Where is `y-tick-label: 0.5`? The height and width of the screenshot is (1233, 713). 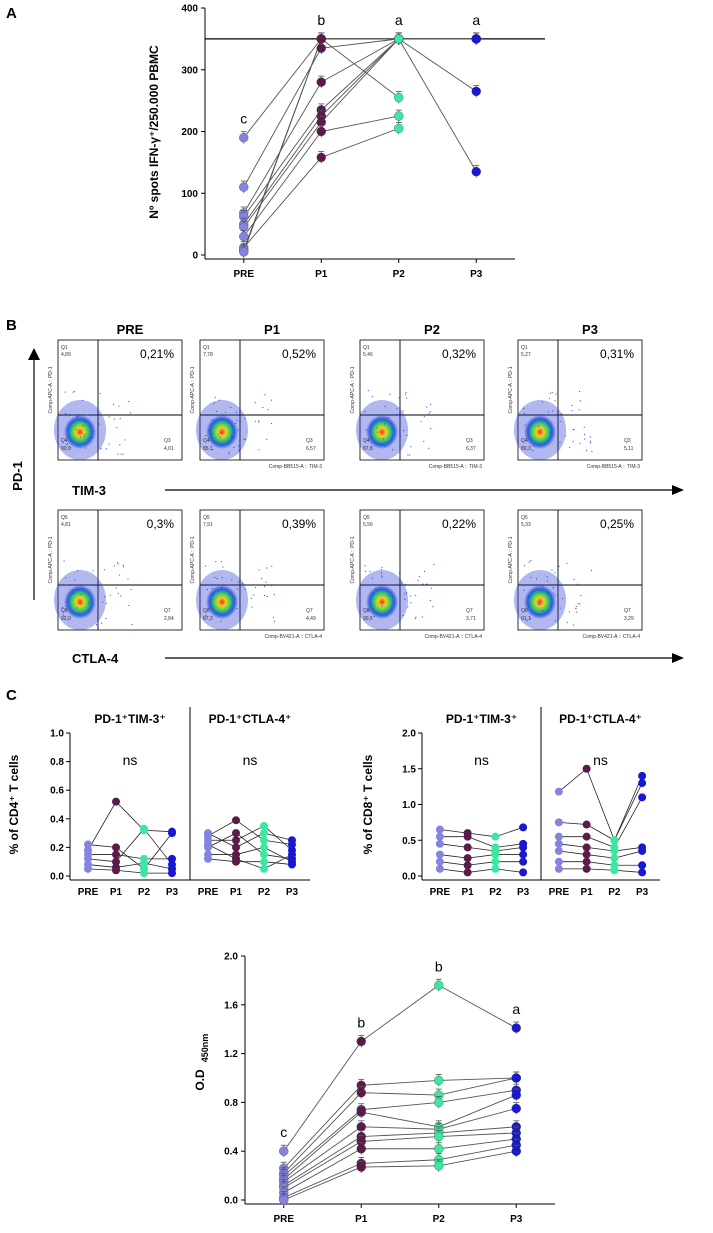 y-tick-label: 0.5 is located at coordinates (409, 841).